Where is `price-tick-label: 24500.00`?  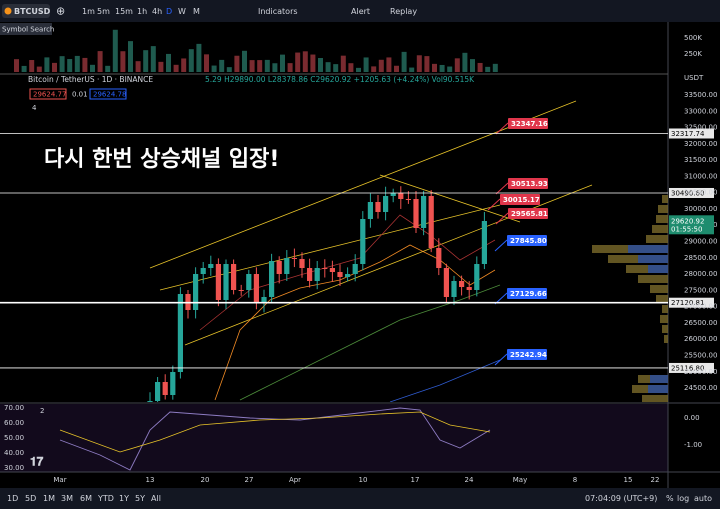 price-tick-label: 24500.00 is located at coordinates (700, 388).